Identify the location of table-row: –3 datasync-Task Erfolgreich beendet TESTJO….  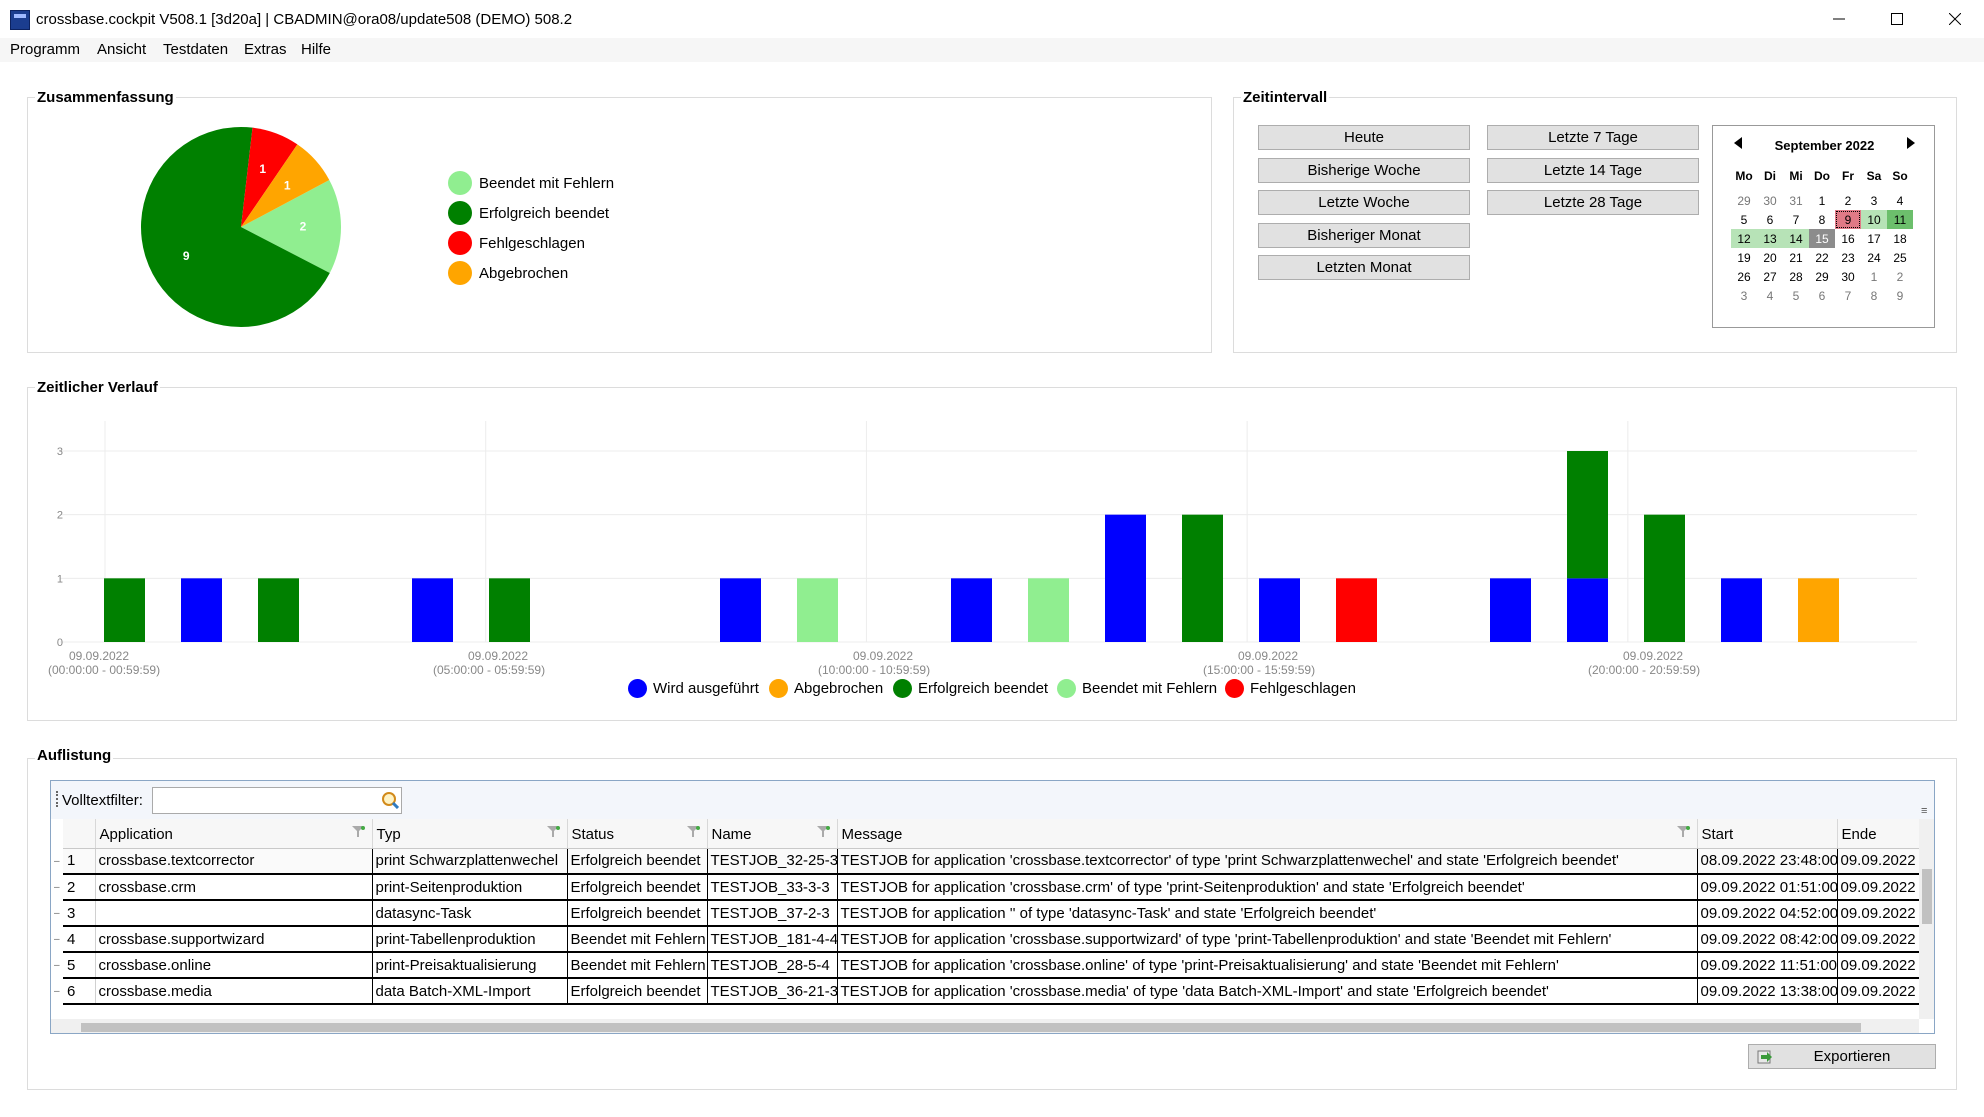
(985, 913).